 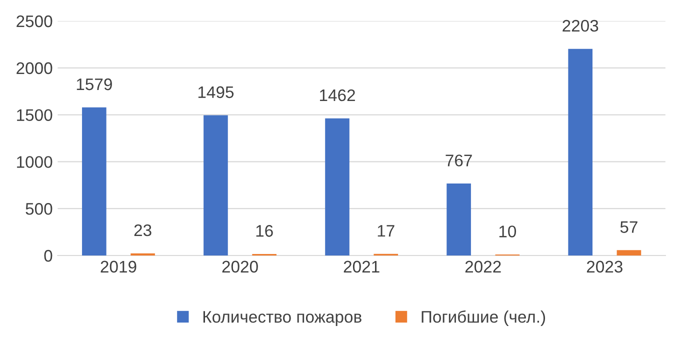 I want to click on x-tick-label: 2023, so click(x=604, y=266).